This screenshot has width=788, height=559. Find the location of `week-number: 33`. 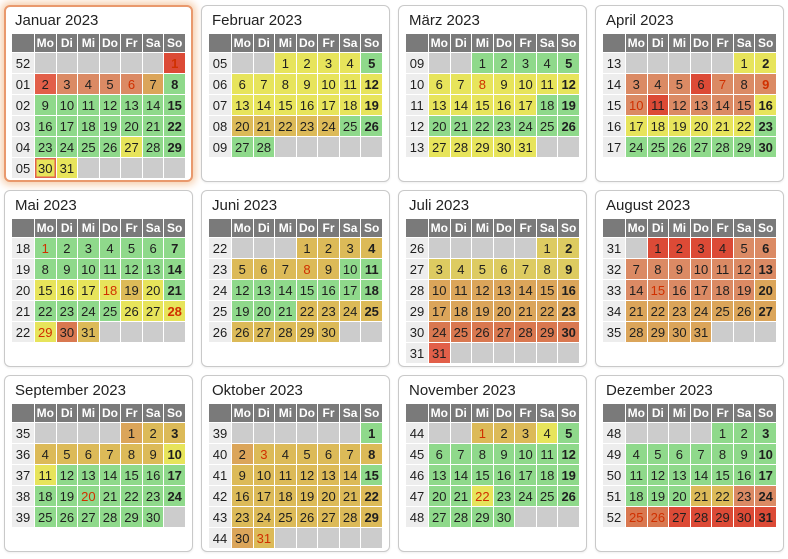

week-number: 33 is located at coordinates (614, 290).